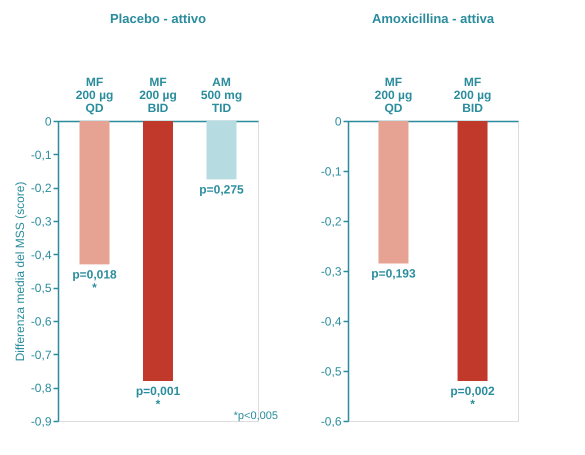 This screenshot has height=455, width=585. I want to click on chart-title: Amoxicillina - attiva, so click(433, 18).